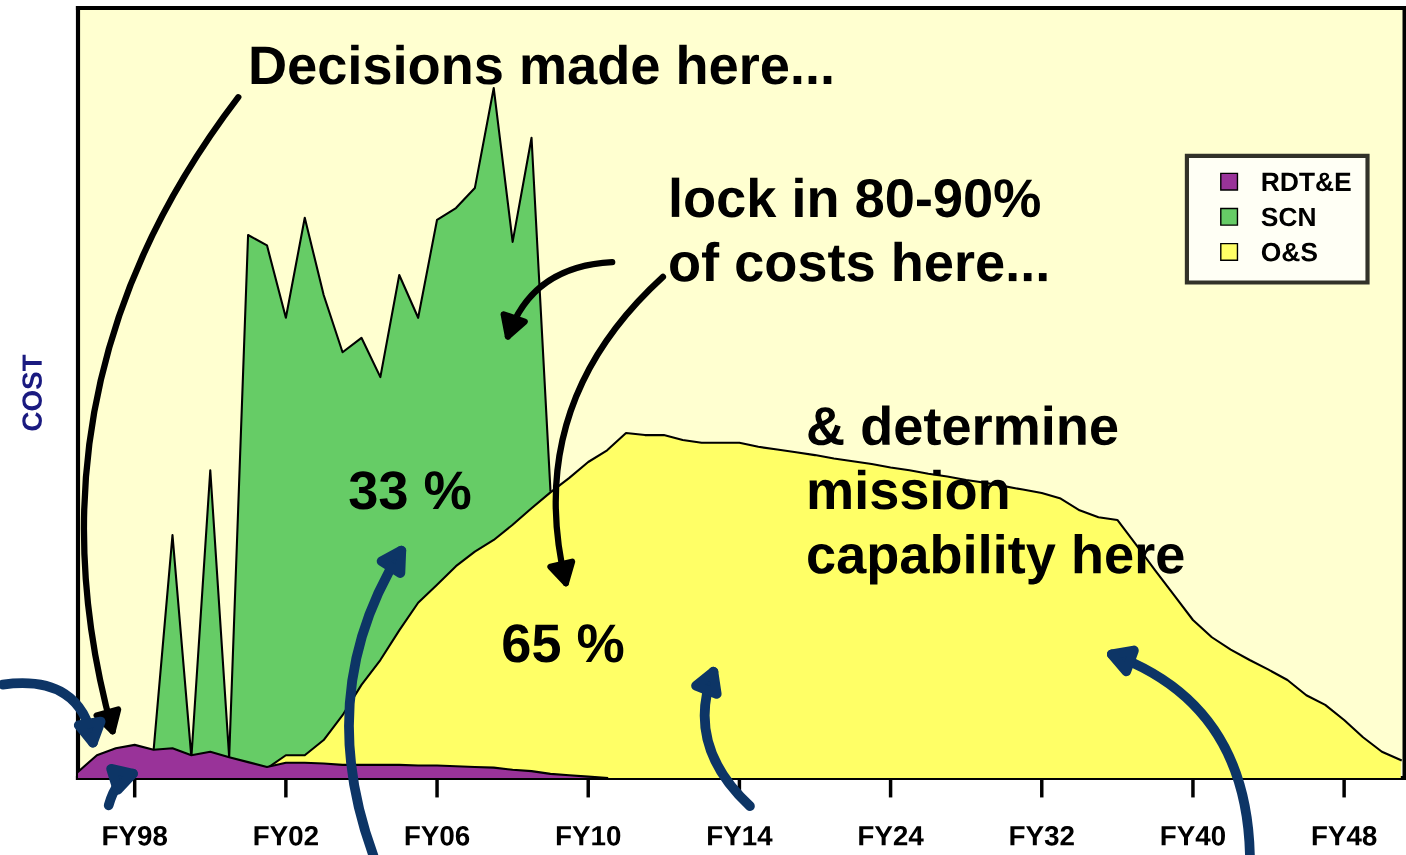  Describe the element at coordinates (32, 392) in the screenshot. I see `y-axis-title: COST` at that location.